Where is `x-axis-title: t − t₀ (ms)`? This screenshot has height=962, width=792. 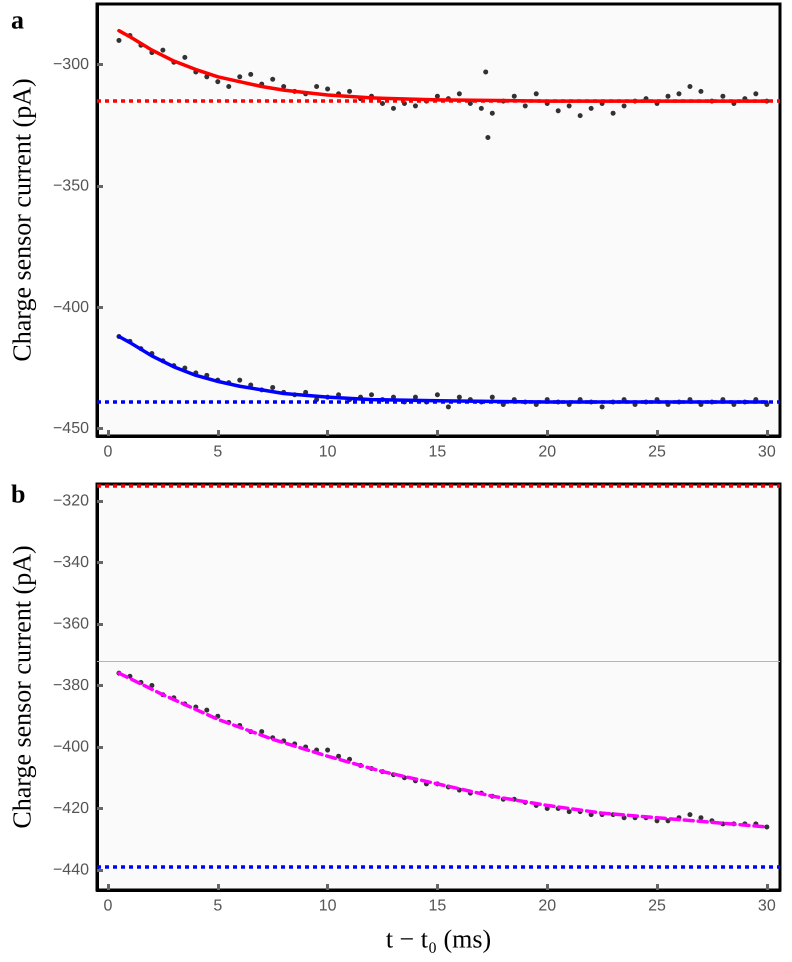
x-axis-title: t − t₀ (ms) is located at coordinates (439, 939).